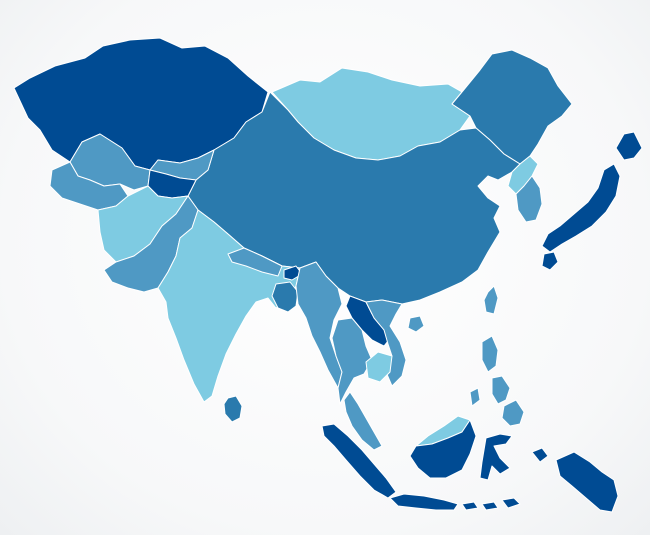 This screenshot has width=650, height=535. I want to click on region-java, so click(424, 502).